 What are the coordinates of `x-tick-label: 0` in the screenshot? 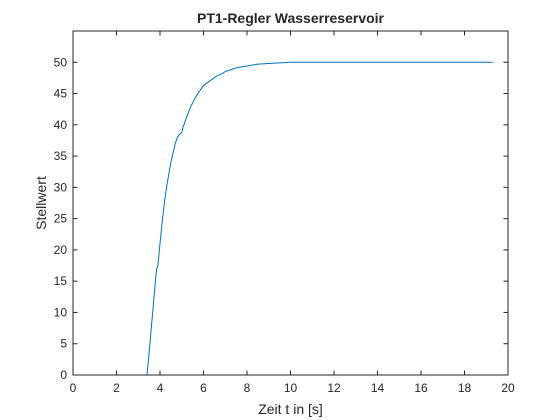 It's located at (73, 388).